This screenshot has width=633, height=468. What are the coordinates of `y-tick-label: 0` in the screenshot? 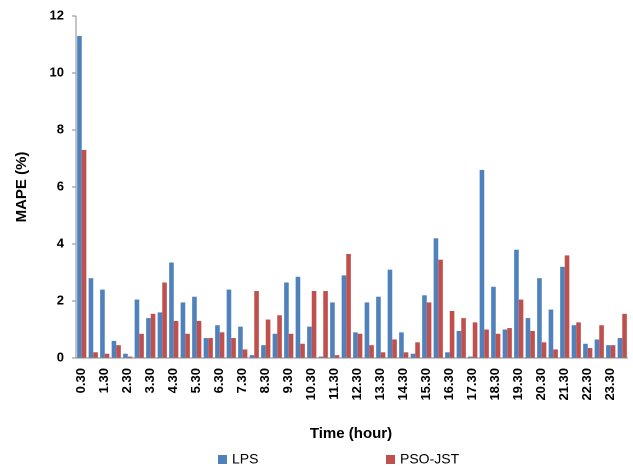 It's located at (60, 356).